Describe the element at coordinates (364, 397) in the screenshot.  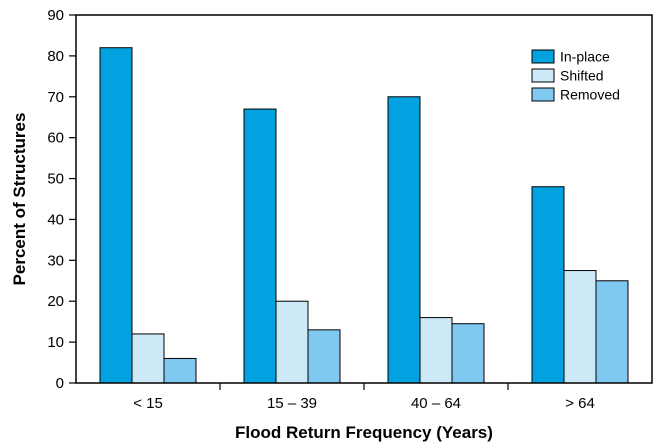
I see `x-axis: < 15 15 – 39 40 – 64 > 64` at that location.